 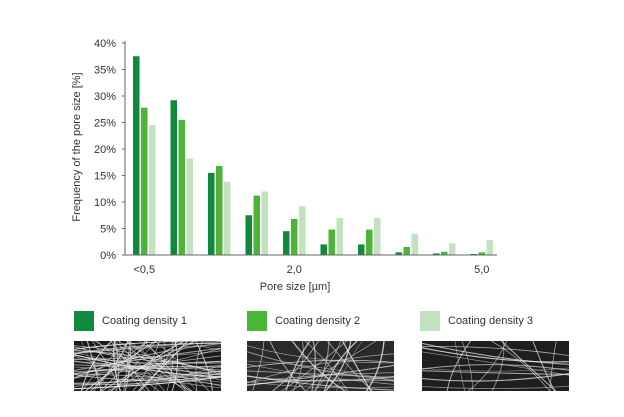 I want to click on y-tick-label: 35%, so click(x=105, y=71).